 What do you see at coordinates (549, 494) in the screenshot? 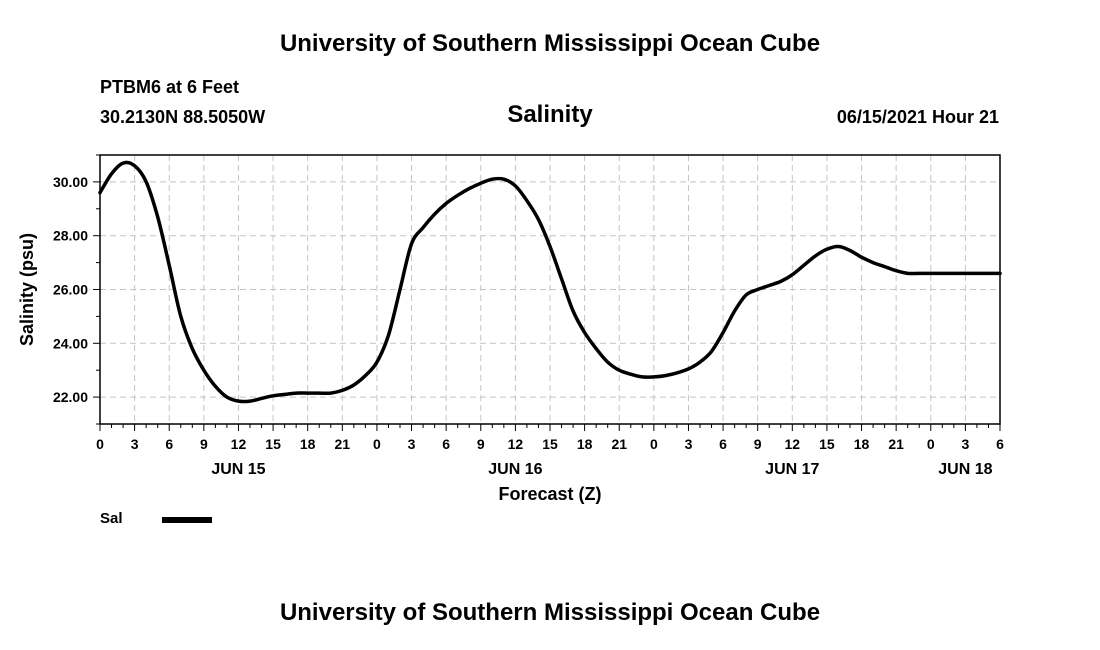
I see `x-axis-label: Forecast (Z)` at bounding box center [549, 494].